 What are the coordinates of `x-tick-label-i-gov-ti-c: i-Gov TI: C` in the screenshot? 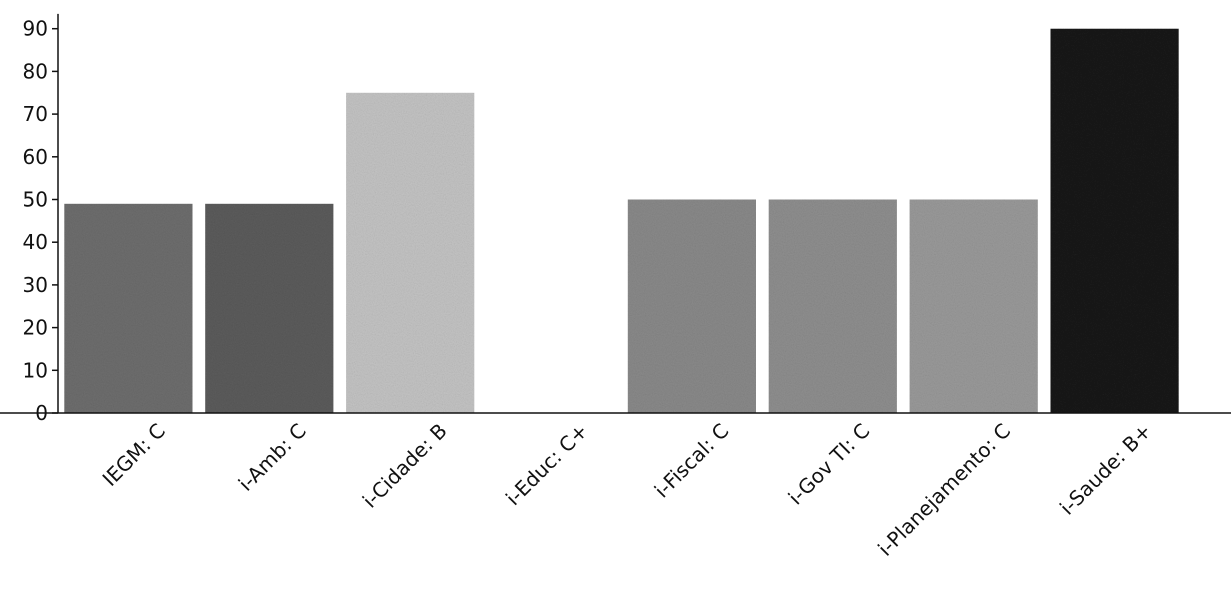 It's located at (828, 464).